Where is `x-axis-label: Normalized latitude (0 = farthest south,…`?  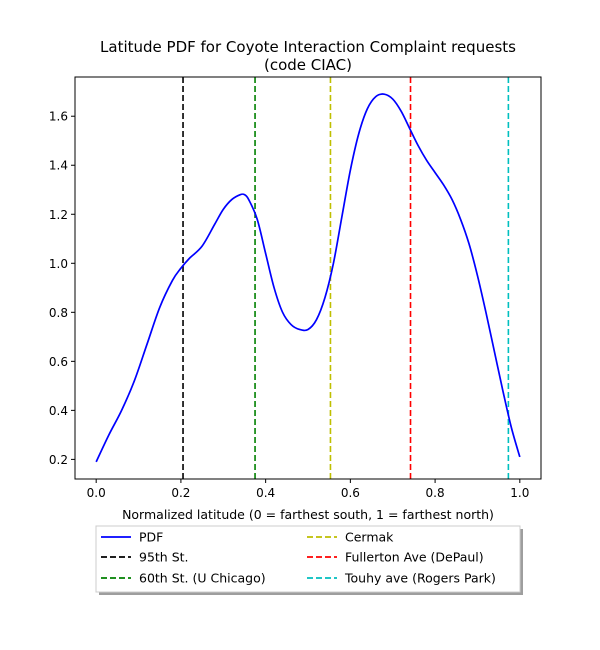 x-axis-label: Normalized latitude (0 = farthest south,… is located at coordinates (308, 514).